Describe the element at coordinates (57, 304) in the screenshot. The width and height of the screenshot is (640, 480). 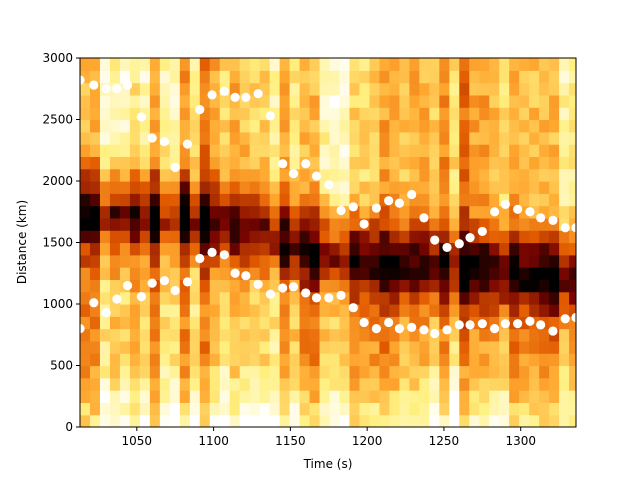
I see `y-tick-label: 1000` at that location.